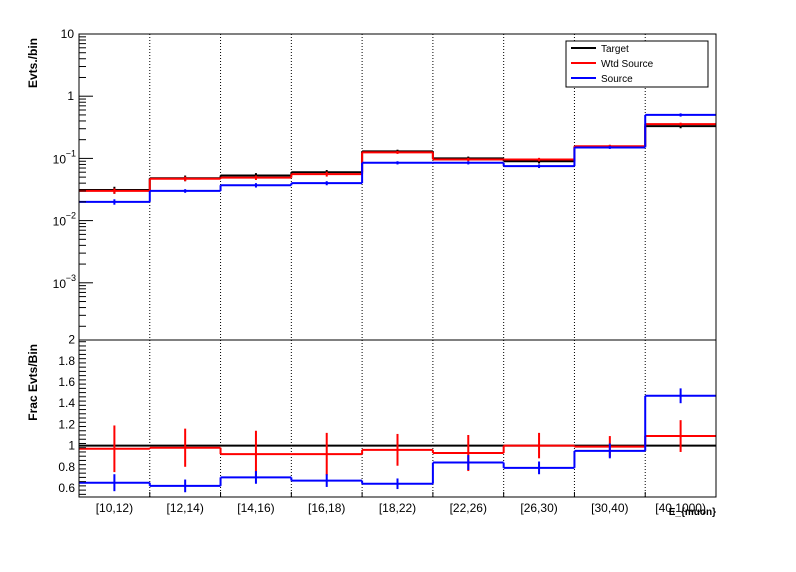 The width and height of the screenshot is (796, 572). I want to click on bottom-y-tick-label: 1.8, so click(66, 361).